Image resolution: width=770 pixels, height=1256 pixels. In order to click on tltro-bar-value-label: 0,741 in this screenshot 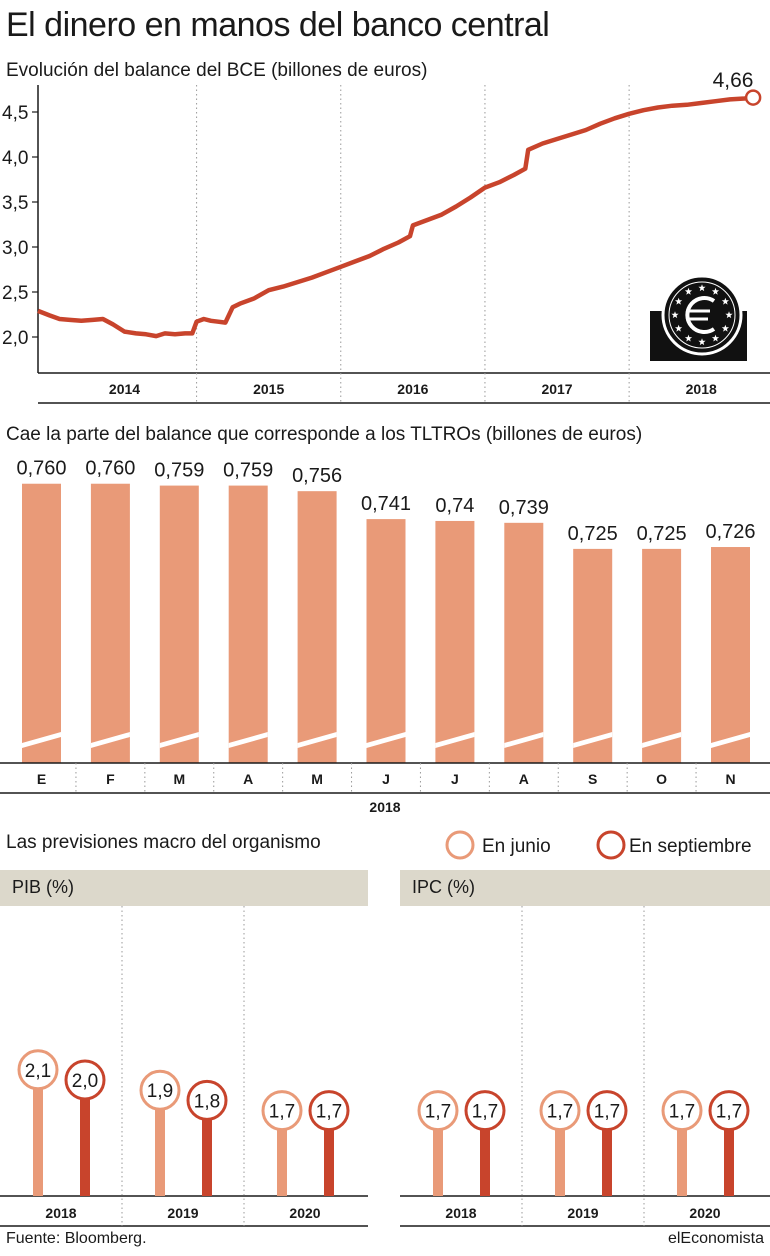, I will do `click(386, 504)`.